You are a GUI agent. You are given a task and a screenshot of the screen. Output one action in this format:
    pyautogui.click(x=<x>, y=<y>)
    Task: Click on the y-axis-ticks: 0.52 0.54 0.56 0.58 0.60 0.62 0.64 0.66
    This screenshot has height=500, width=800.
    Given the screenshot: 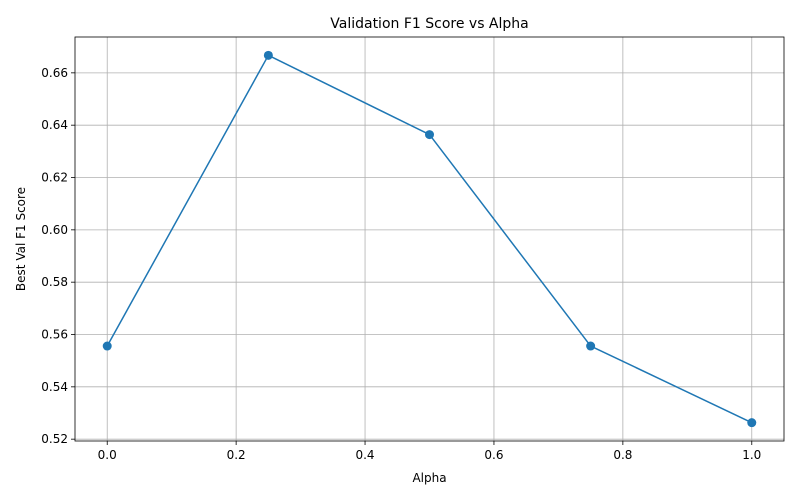 What is the action you would take?
    pyautogui.click(x=58, y=256)
    